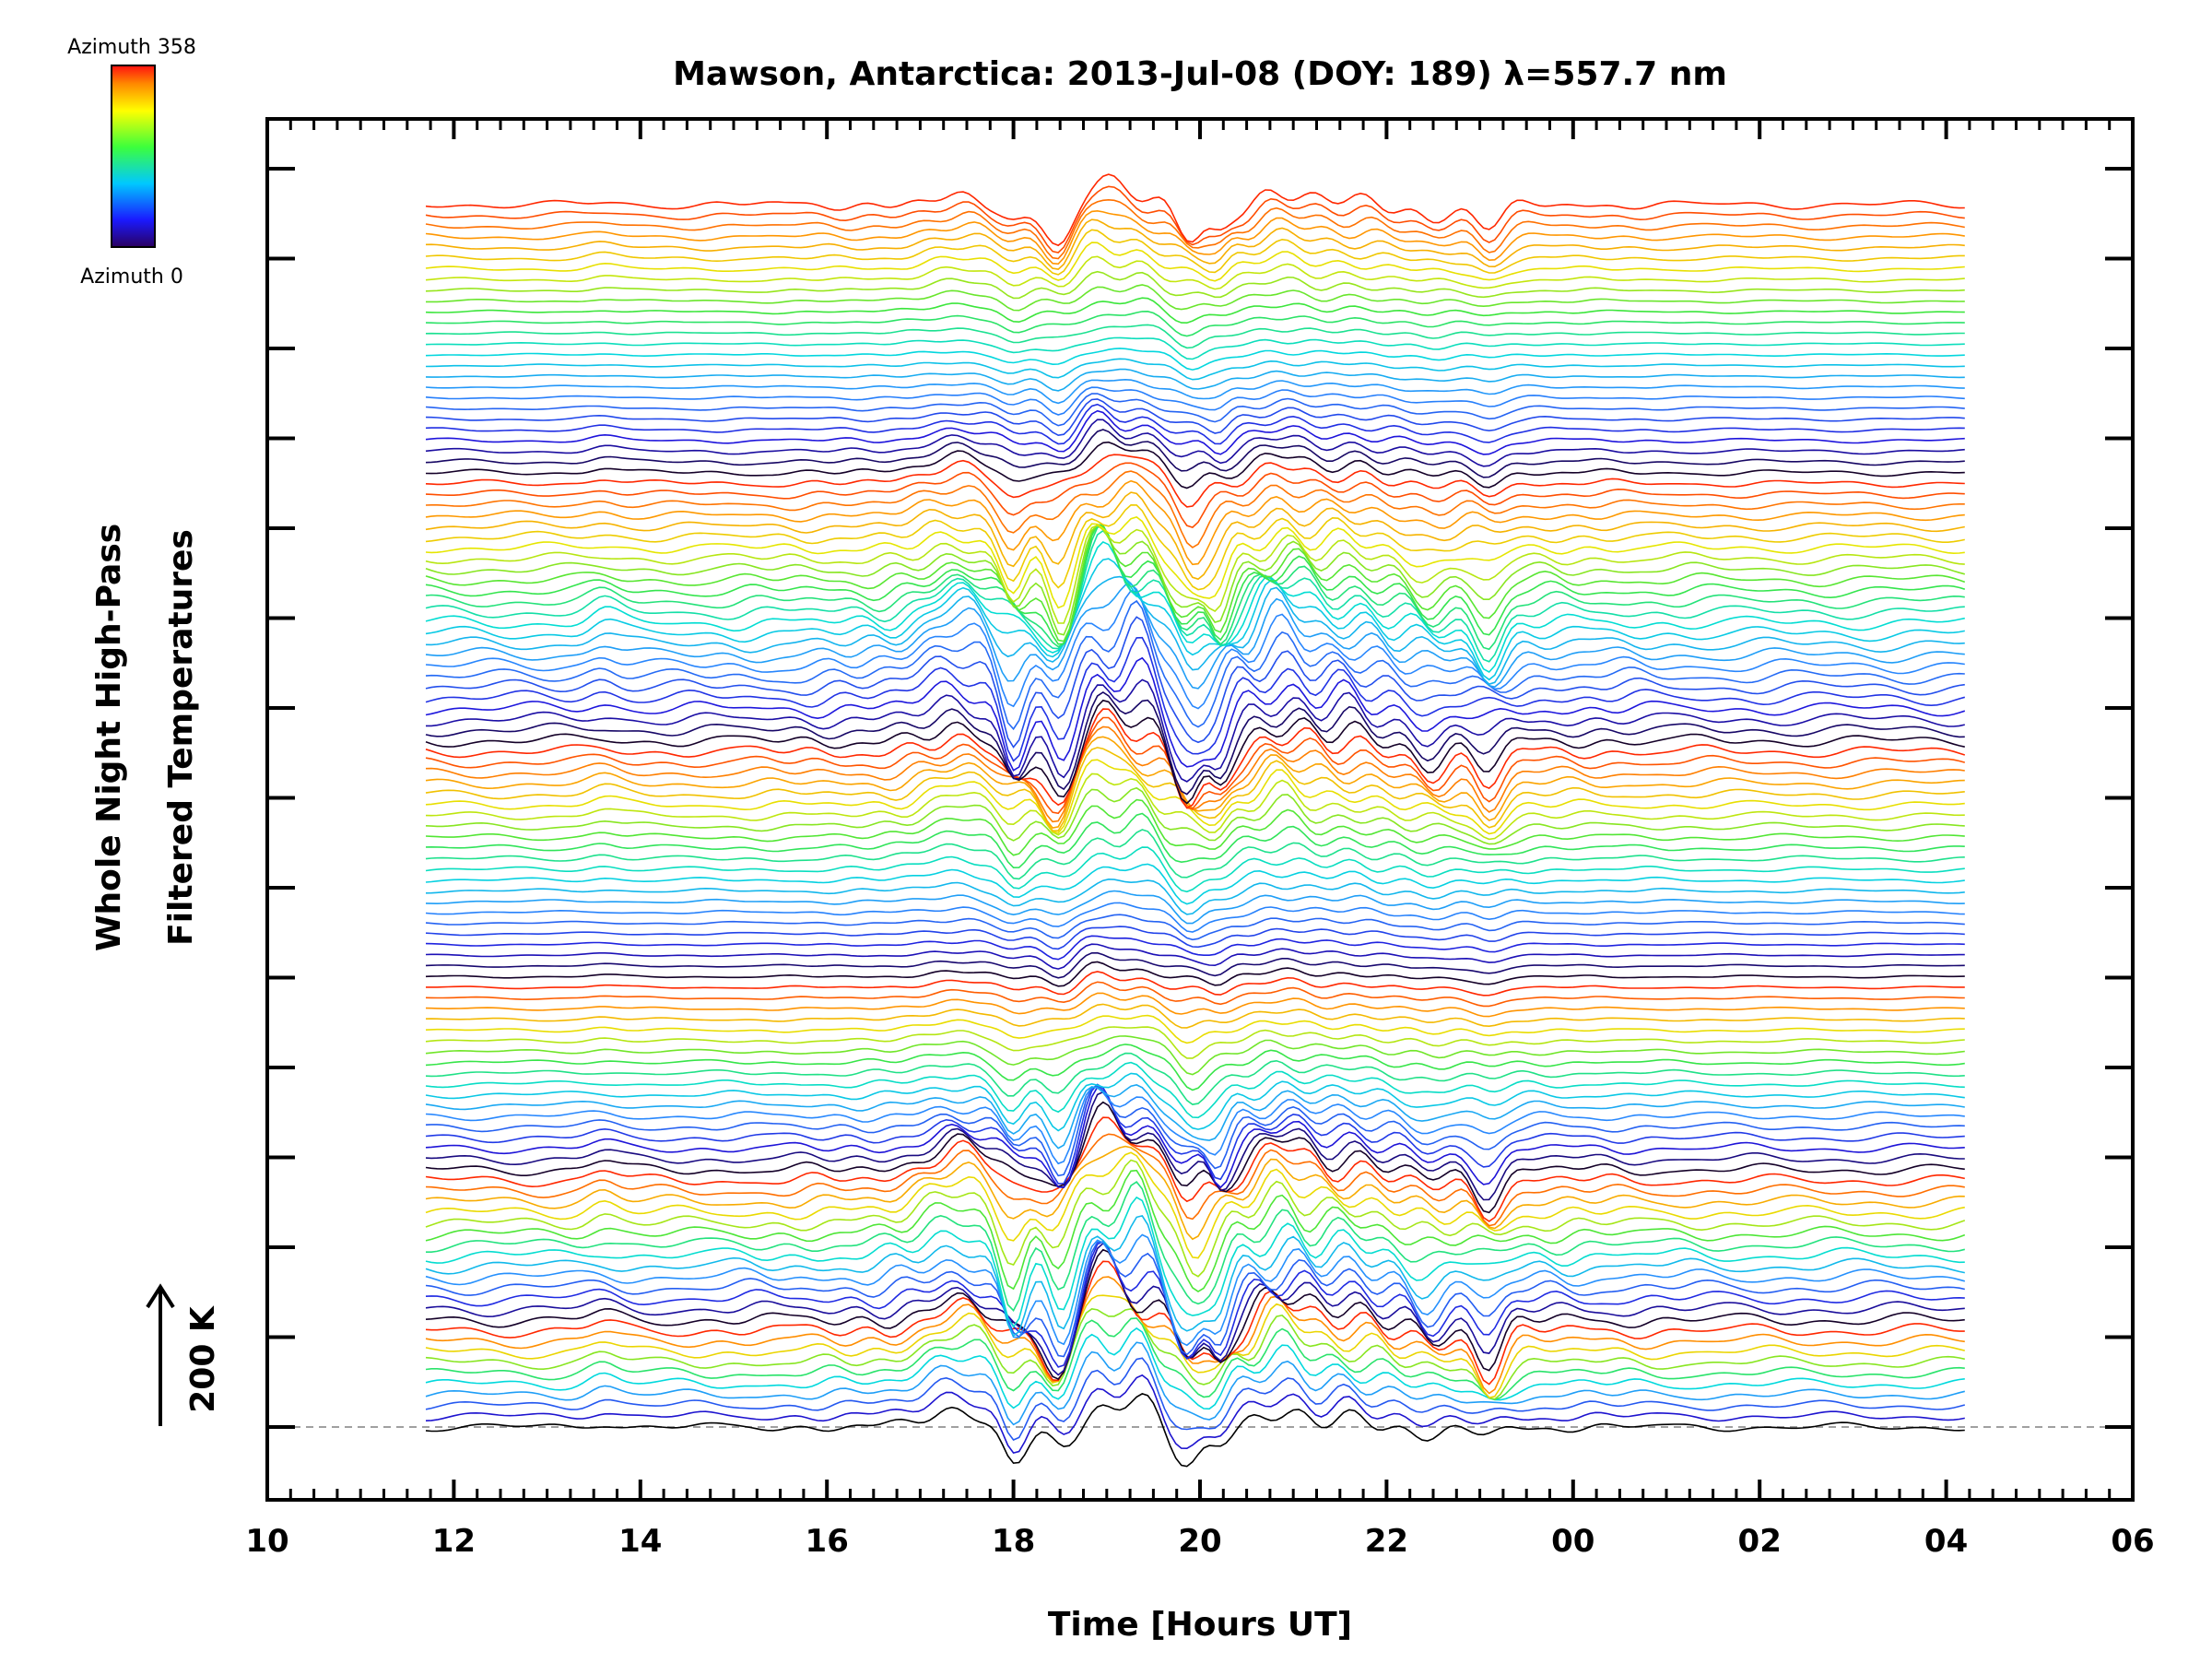 Image resolution: width=2212 pixels, height=1663 pixels. What do you see at coordinates (109, 737) in the screenshot?
I see `y-axis-title-line1: Whole Night High-Pass` at bounding box center [109, 737].